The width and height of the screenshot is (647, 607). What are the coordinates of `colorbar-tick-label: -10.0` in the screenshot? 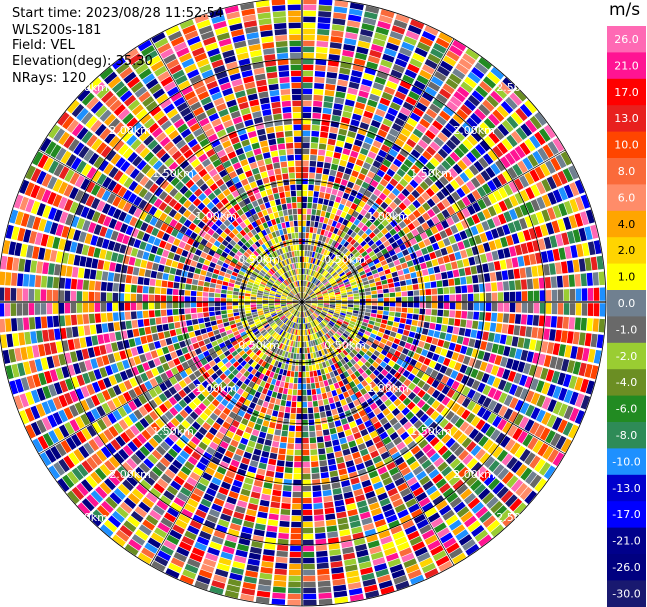 It's located at (626, 461).